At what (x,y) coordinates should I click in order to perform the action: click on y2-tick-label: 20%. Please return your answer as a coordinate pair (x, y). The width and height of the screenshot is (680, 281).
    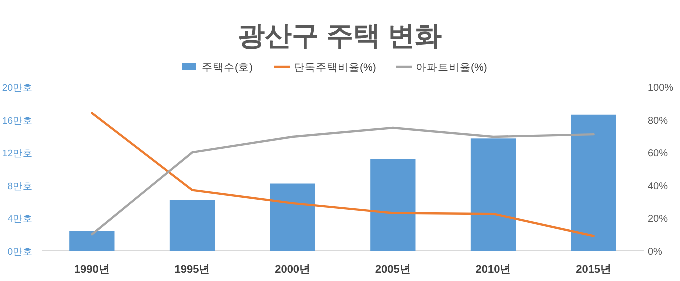
    Looking at the image, I should click on (658, 220).